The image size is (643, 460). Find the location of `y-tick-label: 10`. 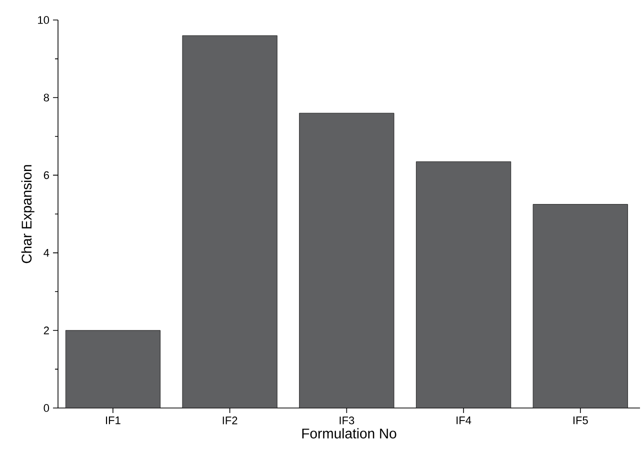

y-tick-label: 10 is located at coordinates (44, 20).